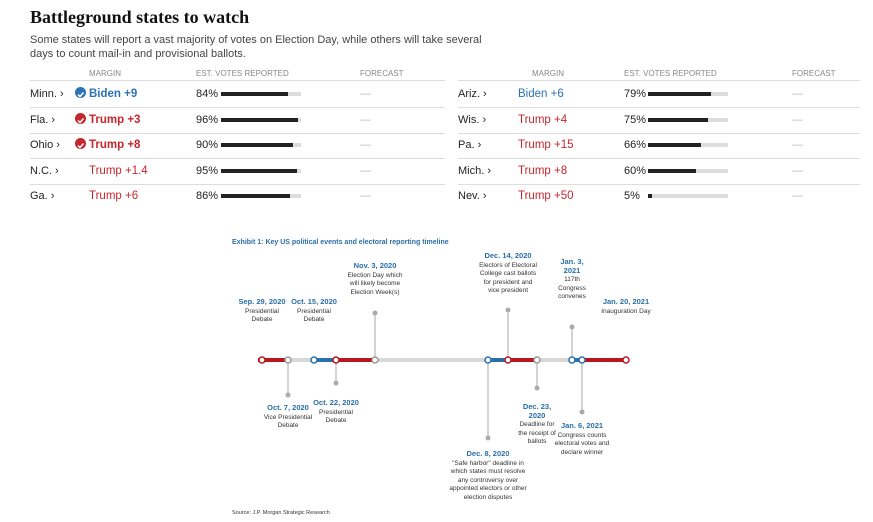 Image resolution: width=873 pixels, height=522 pixels. What do you see at coordinates (375, 265) in the screenshot?
I see `event-date: Nov. 3, 2020` at bounding box center [375, 265].